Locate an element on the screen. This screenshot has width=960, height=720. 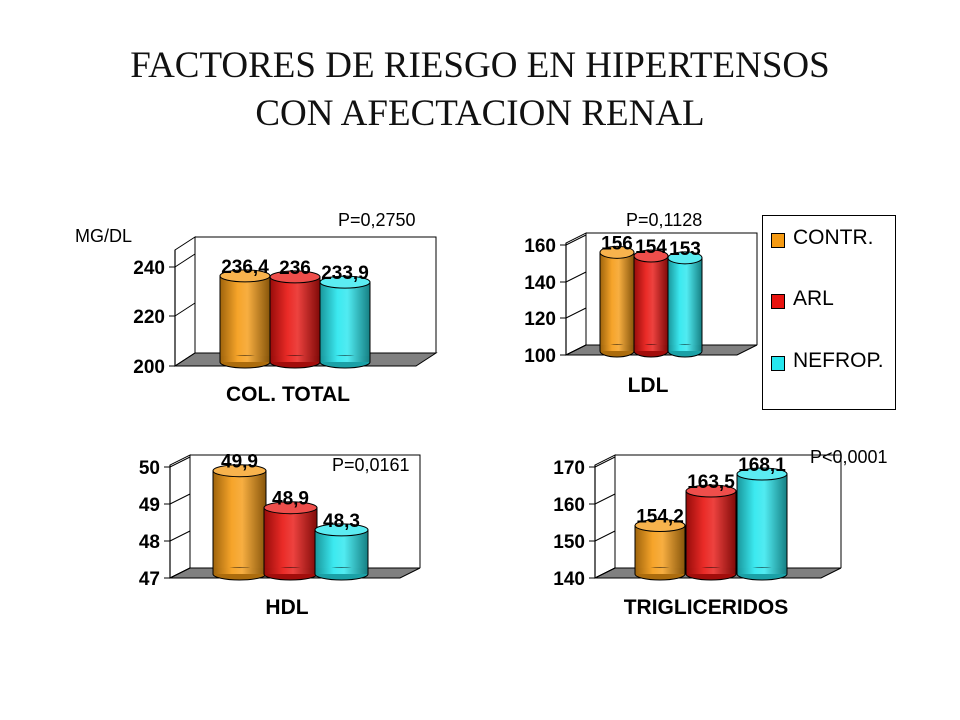
chart-hdl: 47 48 49 50 49,9 48,9 48,3 HDL is located at coordinates (280, 535).